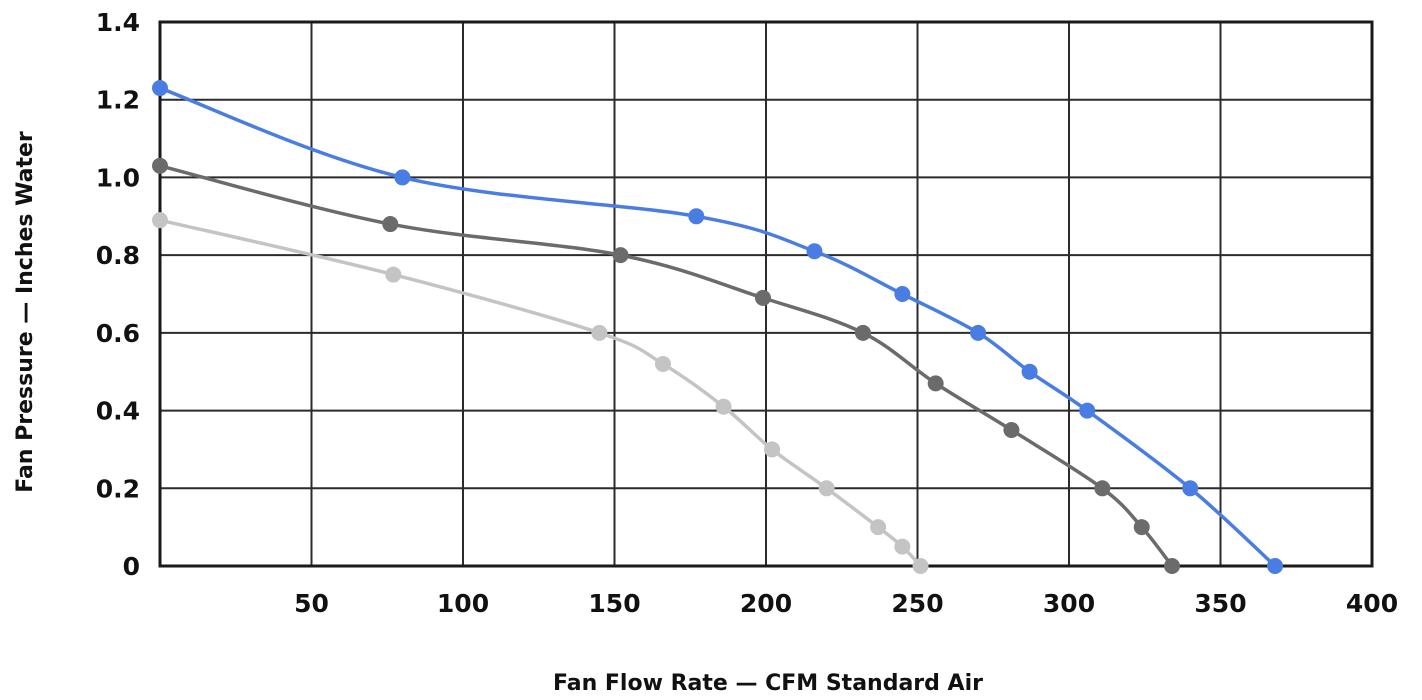 The height and width of the screenshot is (700, 1422). I want to click on x-tick-labels: 50 100 150 200 250 300 350 400, so click(846, 603).